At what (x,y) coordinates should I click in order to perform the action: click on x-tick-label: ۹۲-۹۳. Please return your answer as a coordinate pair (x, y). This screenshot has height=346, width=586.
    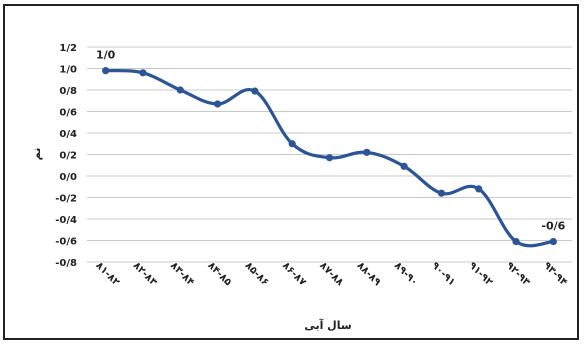
    Looking at the image, I should click on (518, 274).